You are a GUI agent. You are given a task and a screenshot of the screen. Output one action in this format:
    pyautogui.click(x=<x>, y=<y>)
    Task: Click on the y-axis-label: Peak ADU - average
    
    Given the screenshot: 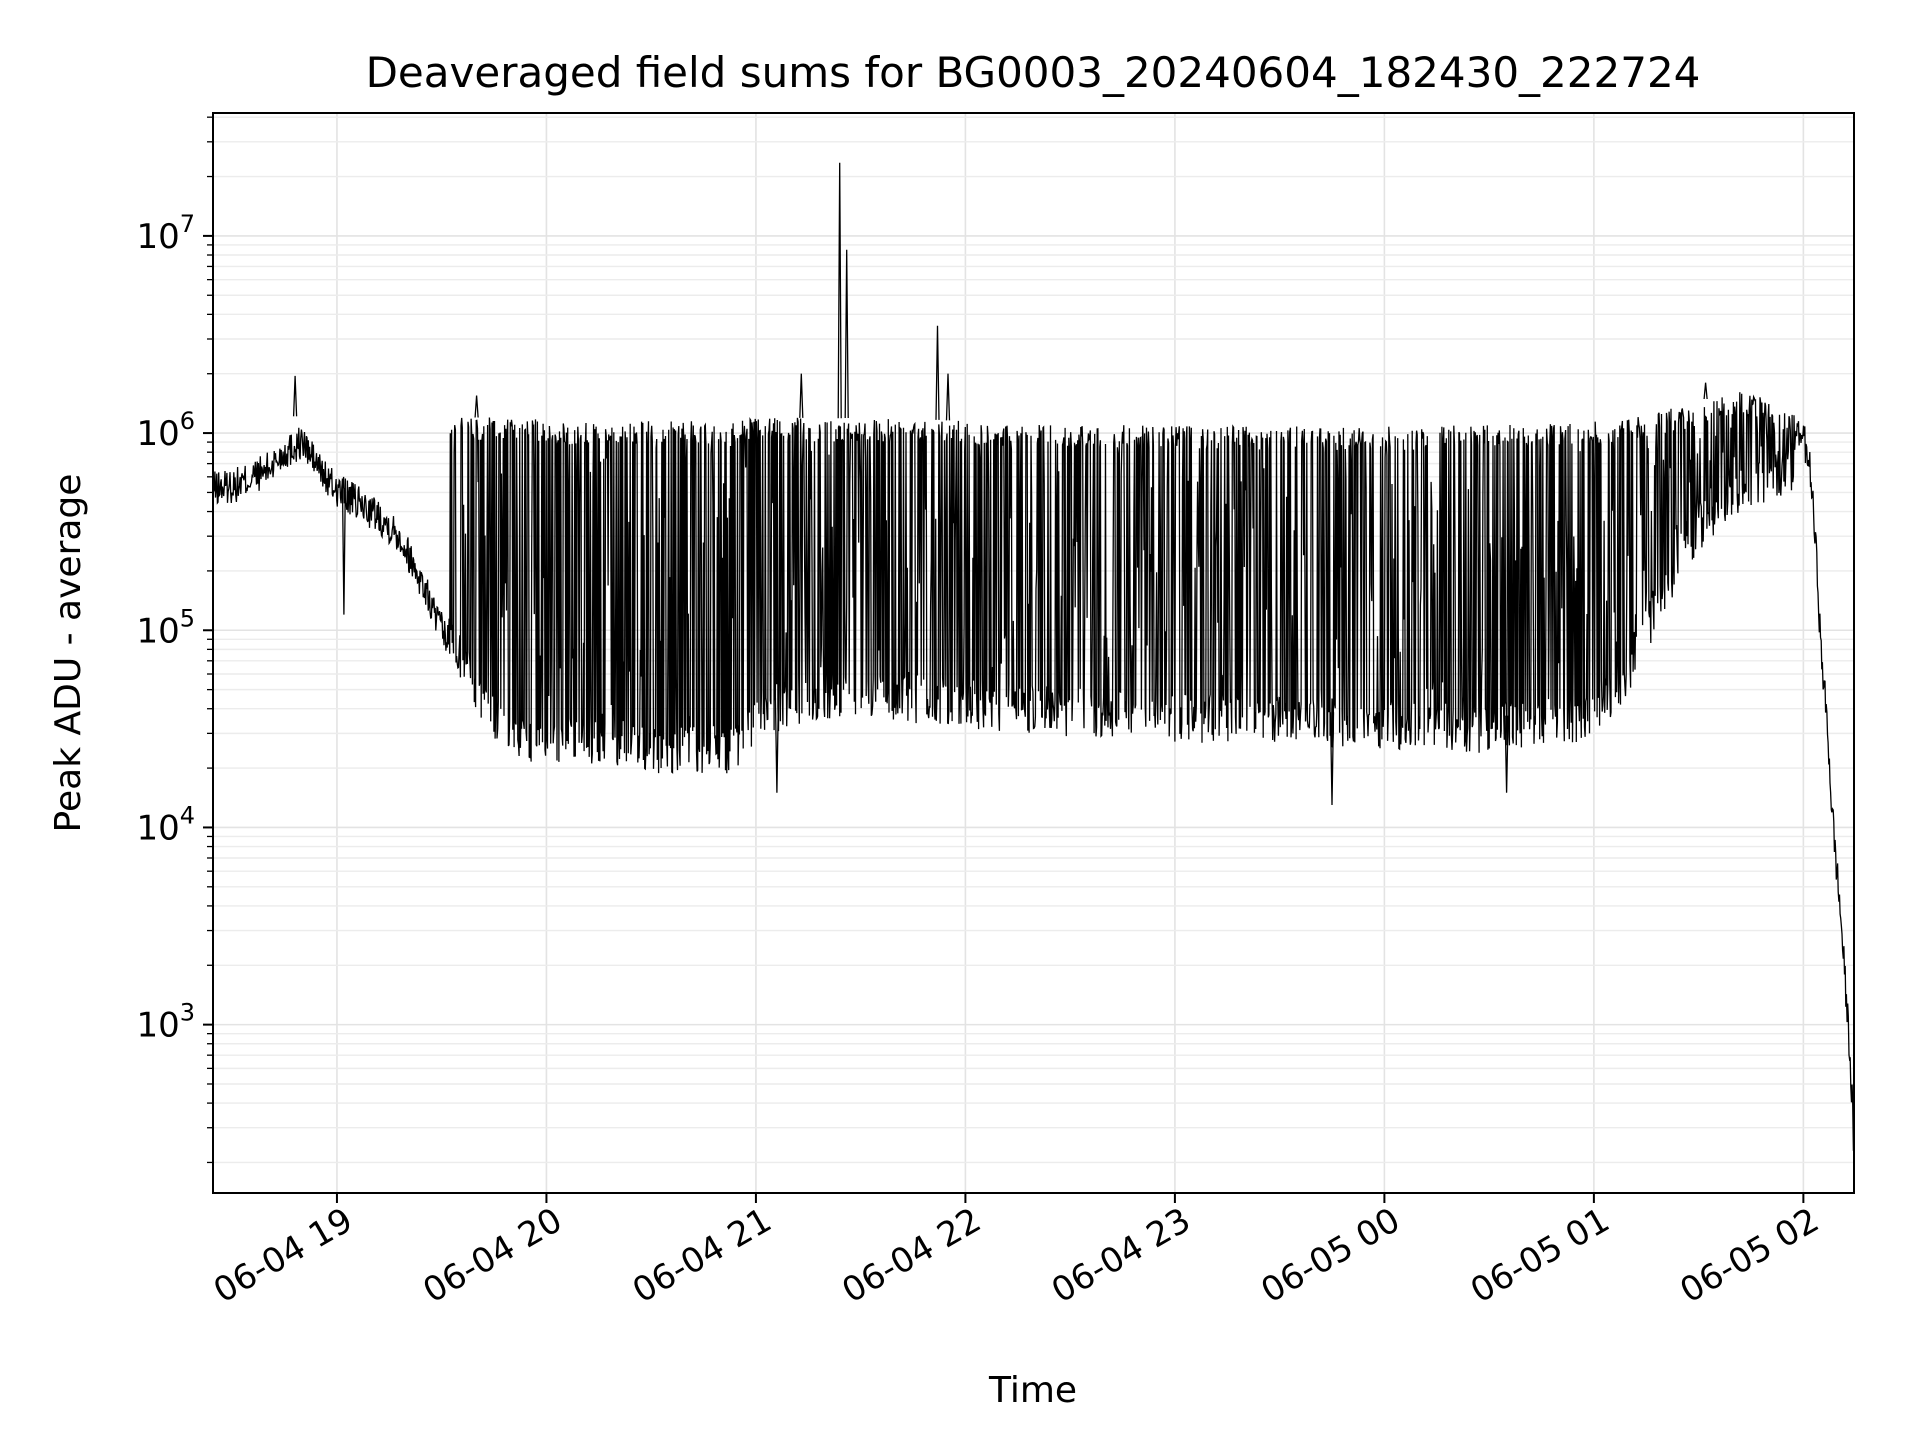 What is the action you would take?
    pyautogui.click(x=68, y=653)
    